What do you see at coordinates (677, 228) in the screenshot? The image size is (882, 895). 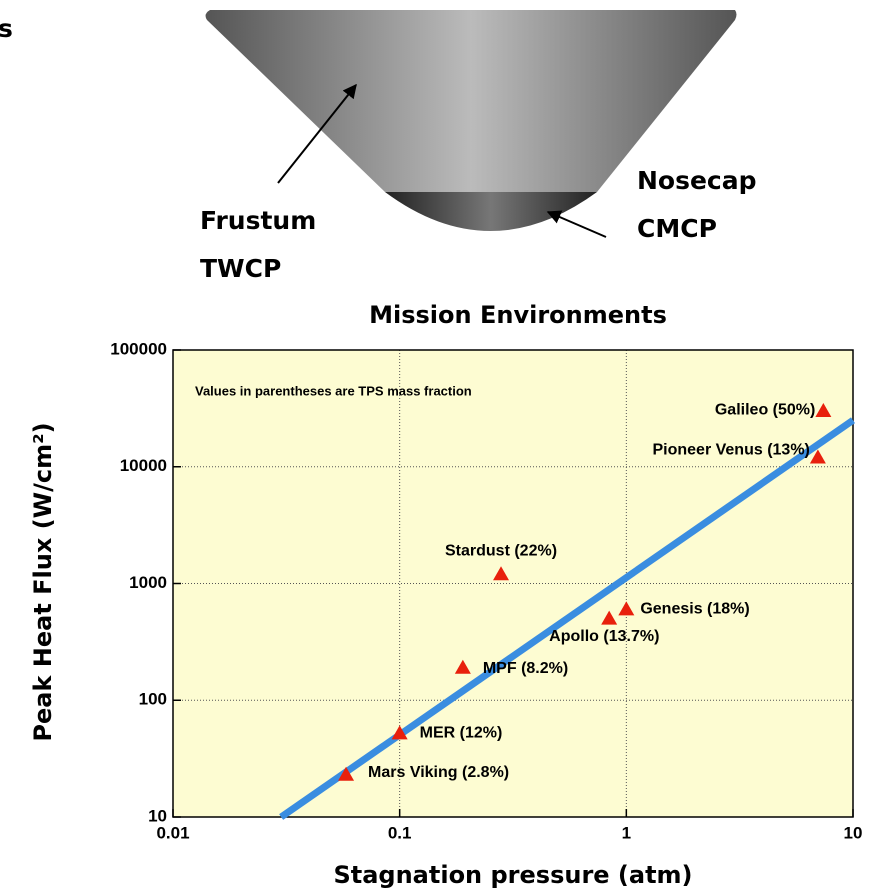 I see `diagram-label: CMCP` at bounding box center [677, 228].